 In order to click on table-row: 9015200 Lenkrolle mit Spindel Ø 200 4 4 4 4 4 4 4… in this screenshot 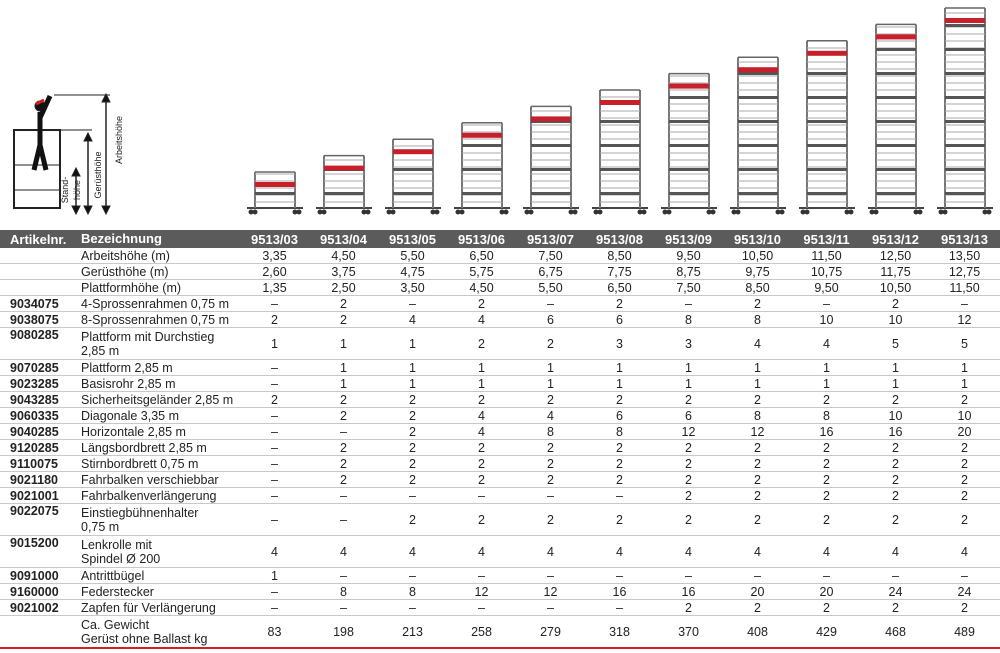, I will do `click(500, 552)`.